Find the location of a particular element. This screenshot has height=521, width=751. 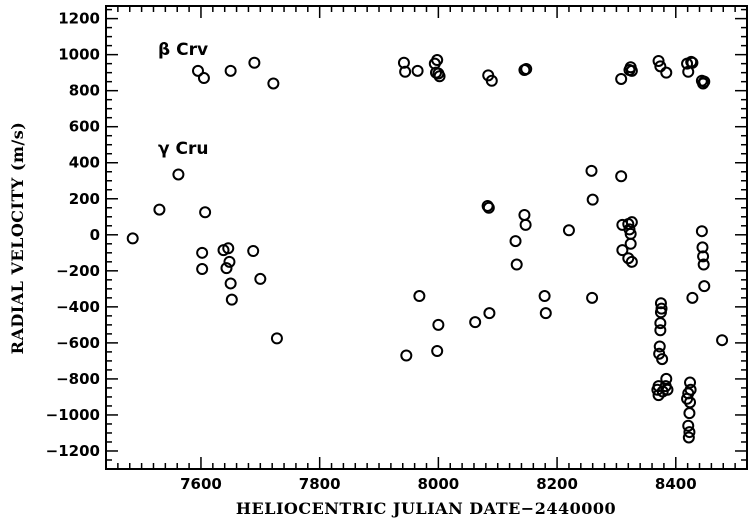

x-tick-label: 7800 is located at coordinates (320, 484).